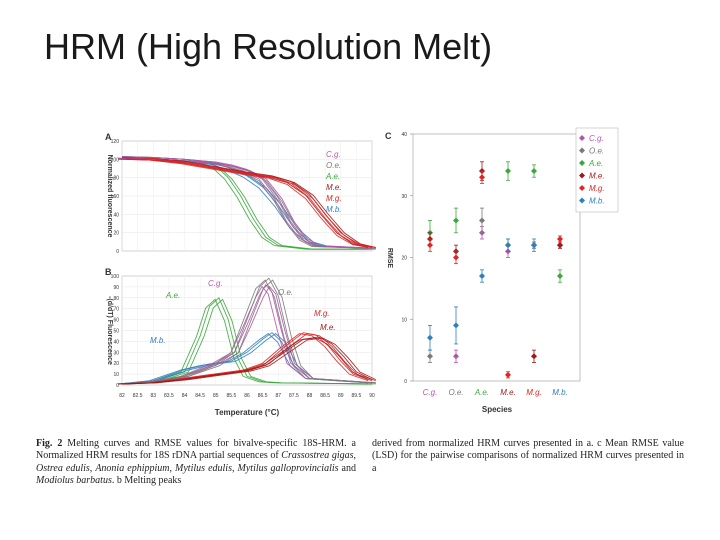  Describe the element at coordinates (185, 396) in the screenshot. I see `x-tick-label: 84` at that location.